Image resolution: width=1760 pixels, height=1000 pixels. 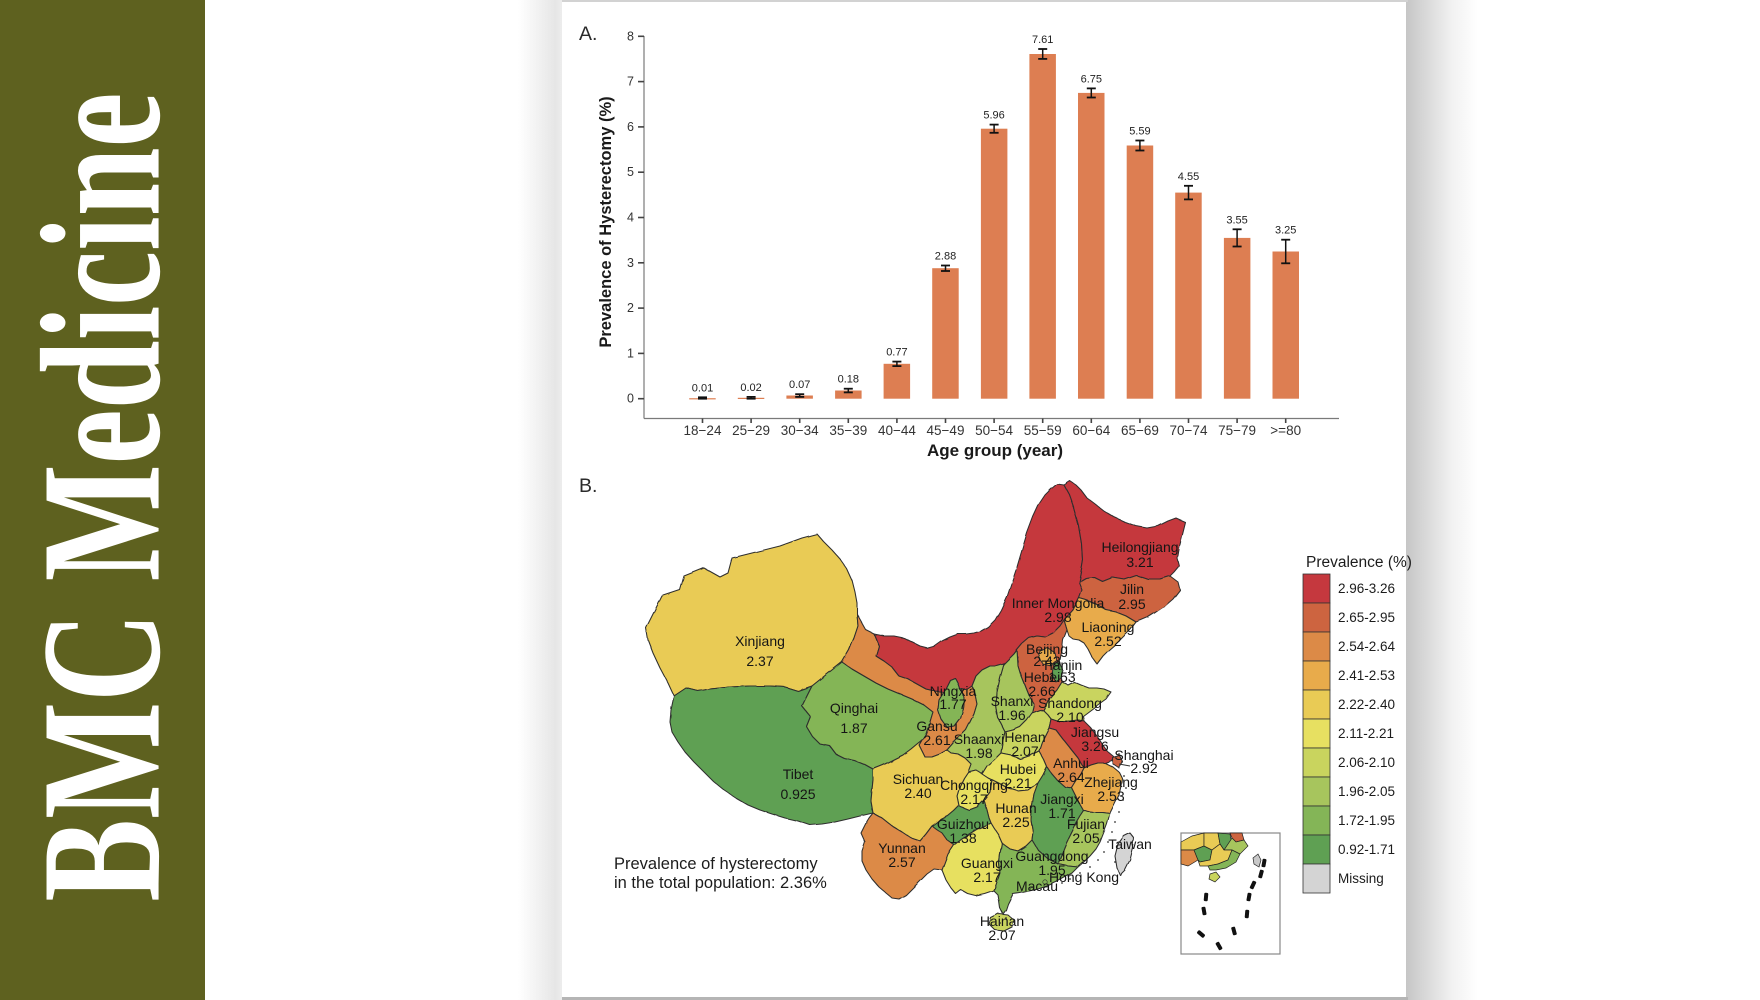 What do you see at coordinates (1188, 177) in the screenshot?
I see `svg-text: 4.55` at bounding box center [1188, 177].